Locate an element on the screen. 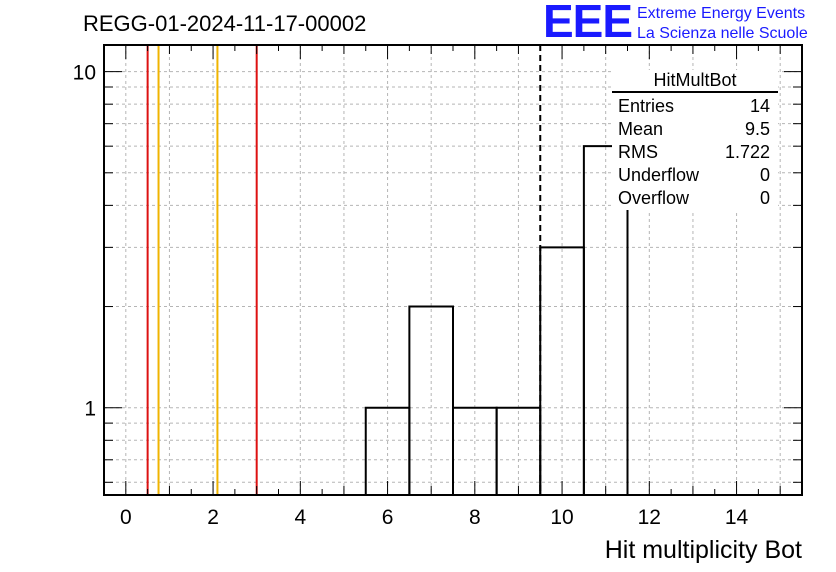  y-tick-label: 1 is located at coordinates (90, 409).